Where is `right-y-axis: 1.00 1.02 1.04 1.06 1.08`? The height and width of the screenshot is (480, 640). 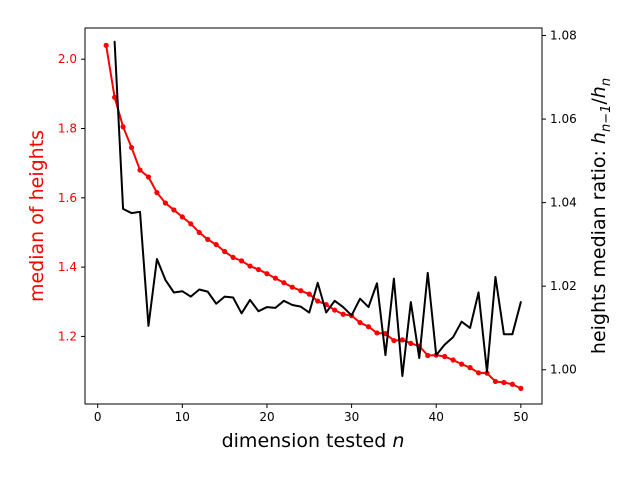
right-y-axis: 1.00 1.02 1.04 1.06 1.08 is located at coordinates (559, 203).